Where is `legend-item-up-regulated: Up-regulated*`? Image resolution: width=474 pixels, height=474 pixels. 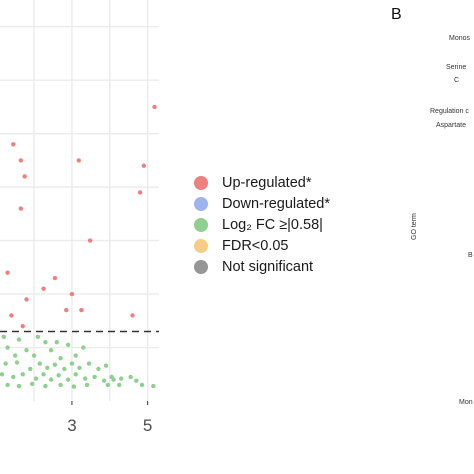
legend-item-up-regulated: Up-regulated* is located at coordinates (262, 182).